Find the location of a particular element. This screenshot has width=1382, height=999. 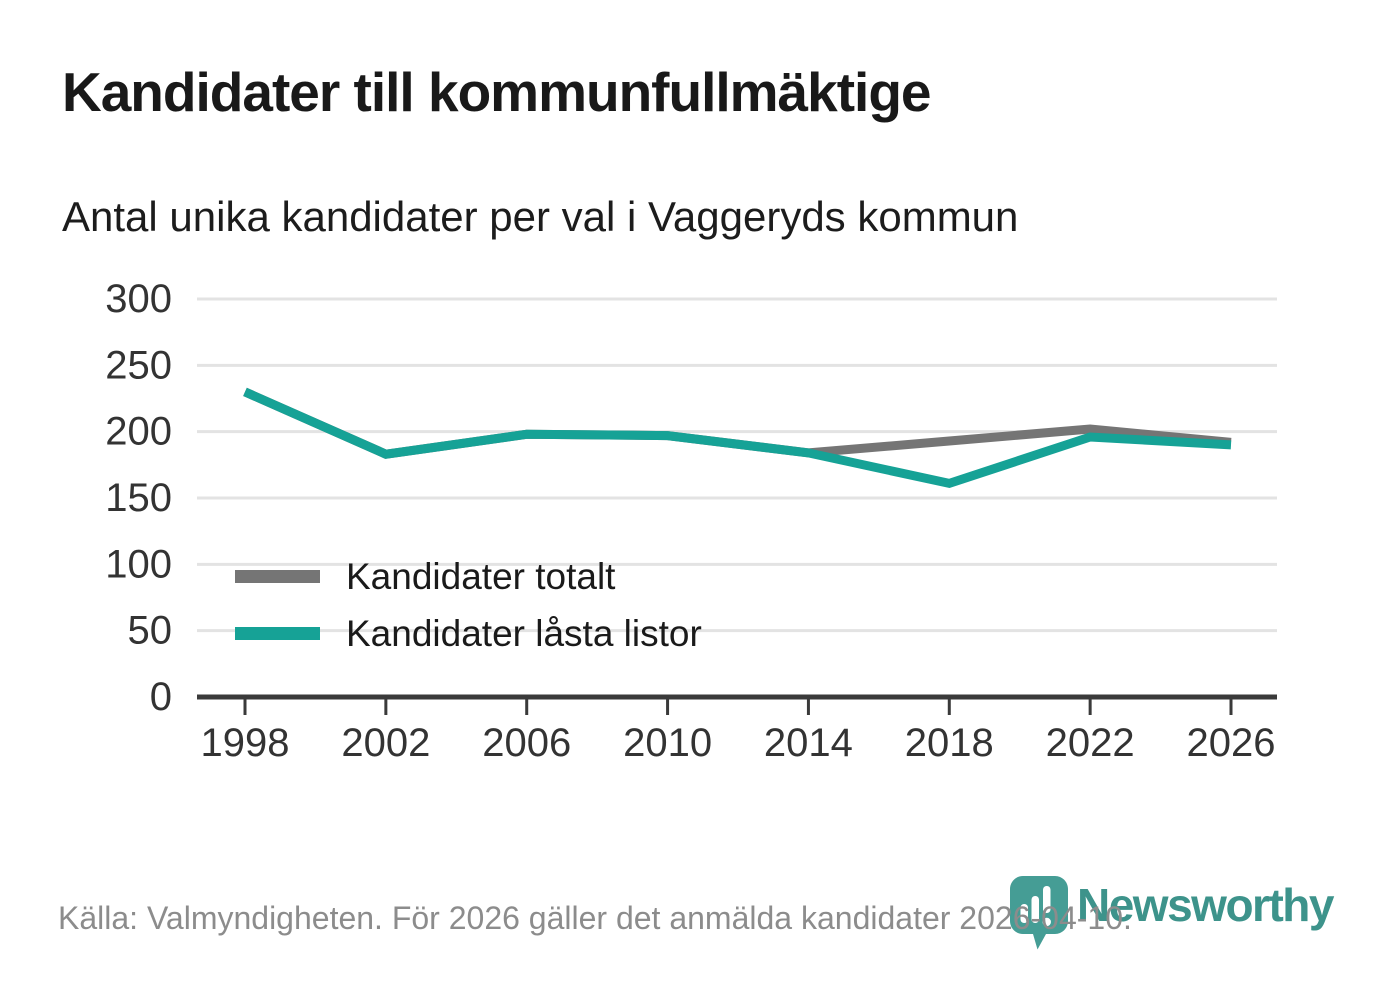

y-axis-label-250: 250 is located at coordinates (138, 365).